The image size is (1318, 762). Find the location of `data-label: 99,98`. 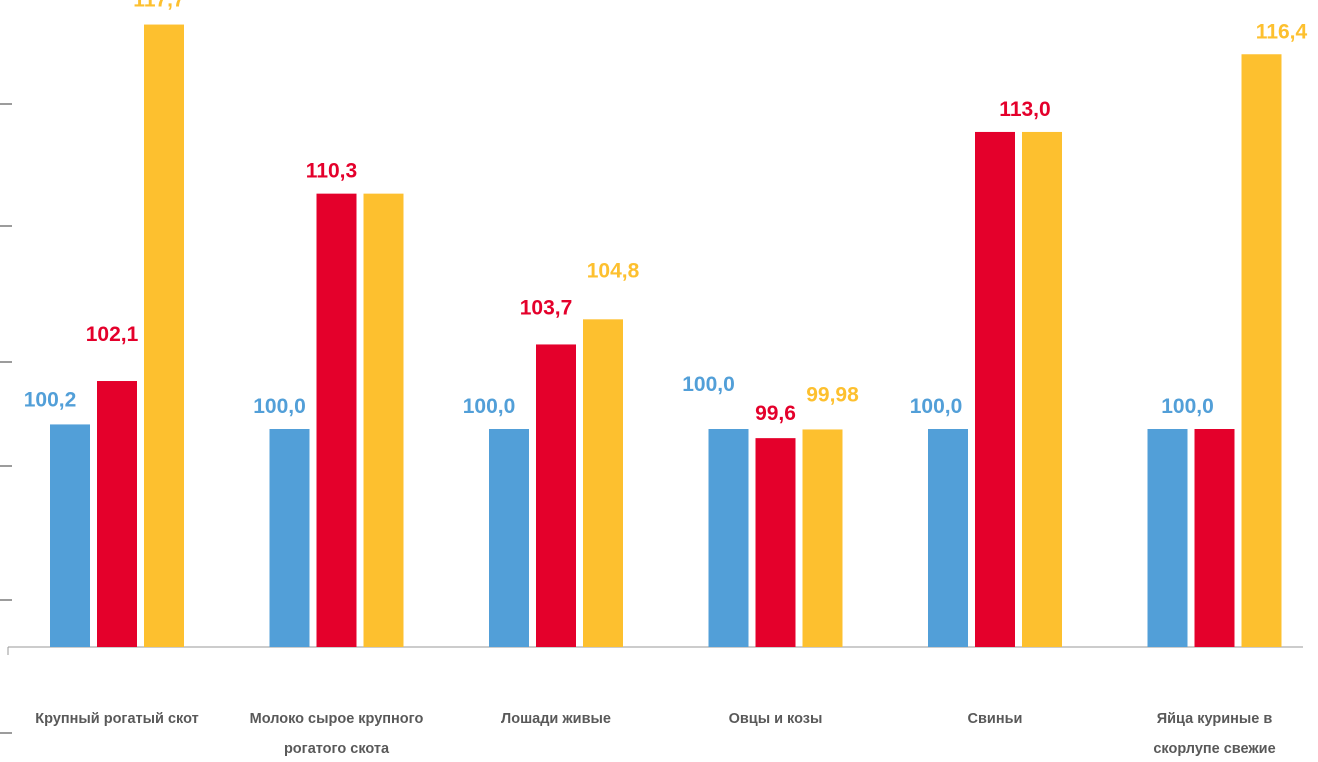

data-label: 99,98 is located at coordinates (832, 394).